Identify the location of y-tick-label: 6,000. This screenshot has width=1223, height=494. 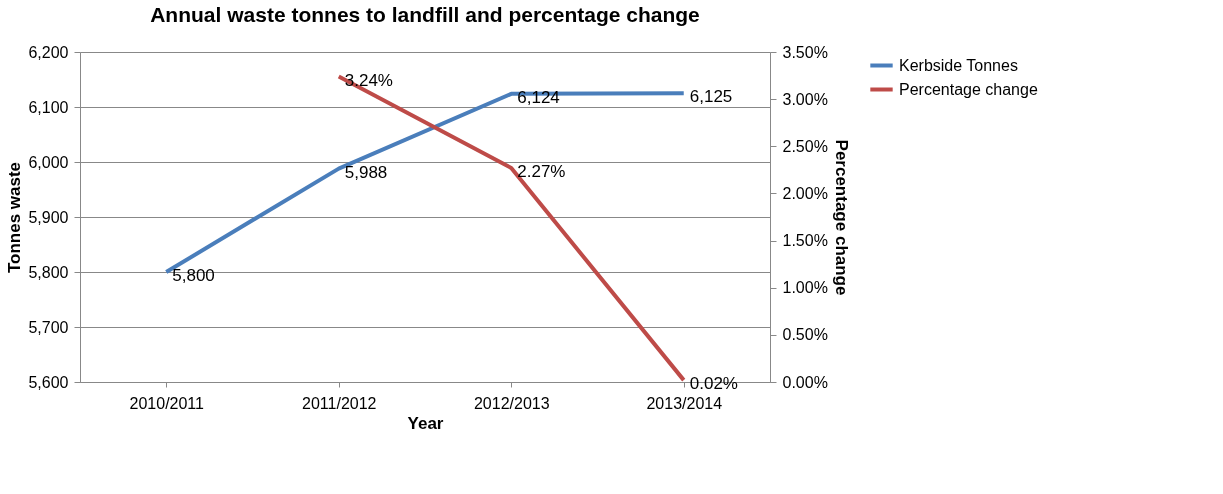
(48, 162).